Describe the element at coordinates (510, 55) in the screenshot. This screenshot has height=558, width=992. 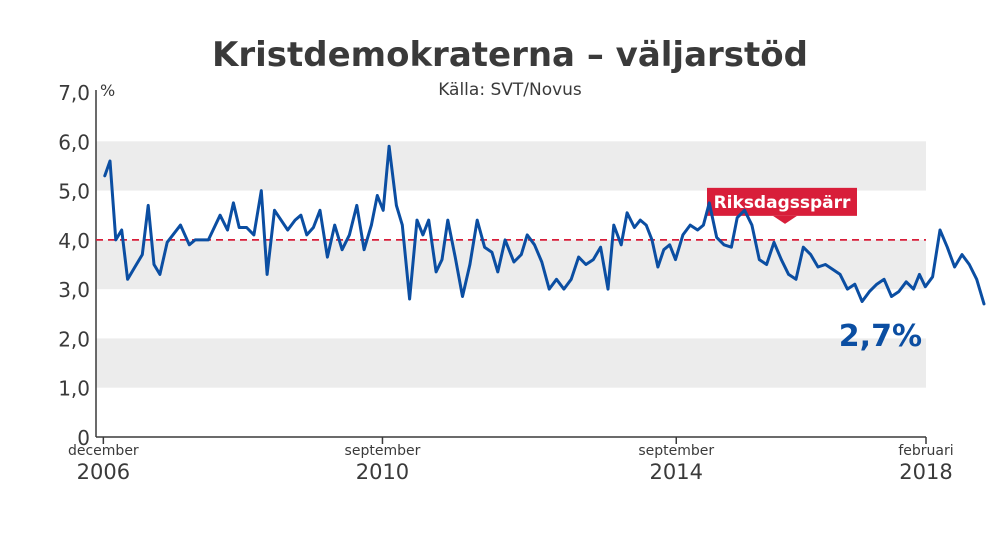
I see `chart-title: Kristdemokraterna – väljarstöd` at that location.